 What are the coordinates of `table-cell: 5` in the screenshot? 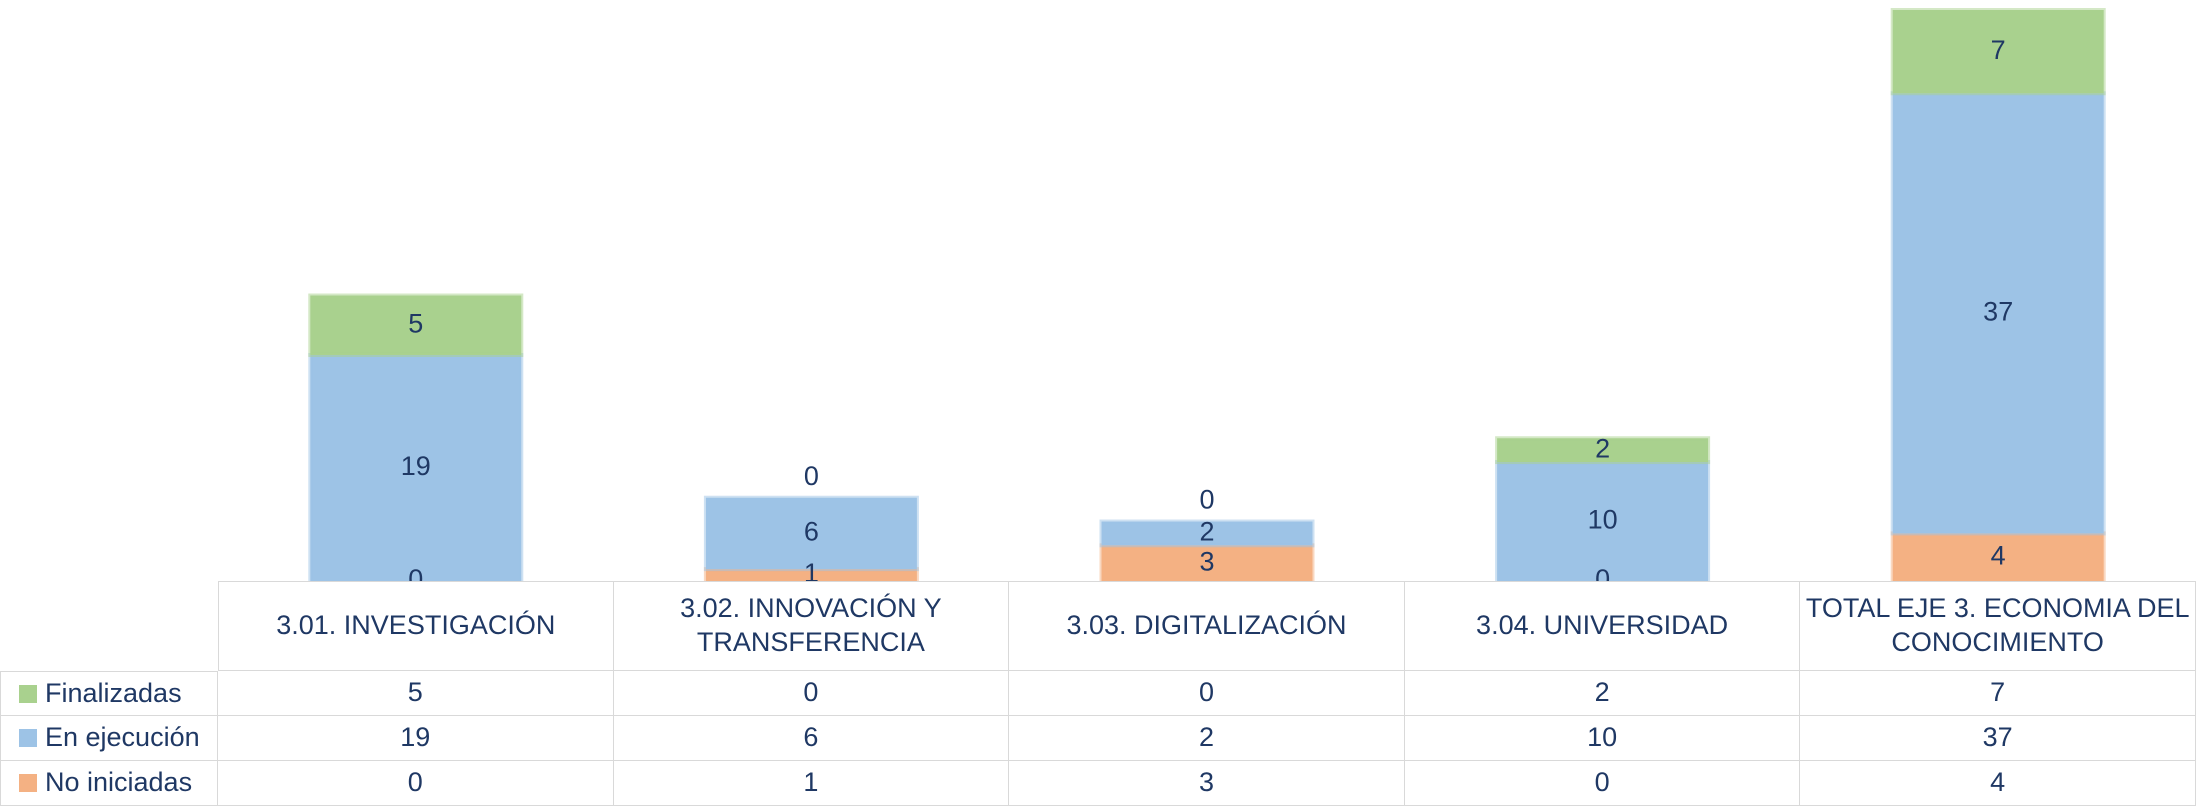 It's located at (416, 693).